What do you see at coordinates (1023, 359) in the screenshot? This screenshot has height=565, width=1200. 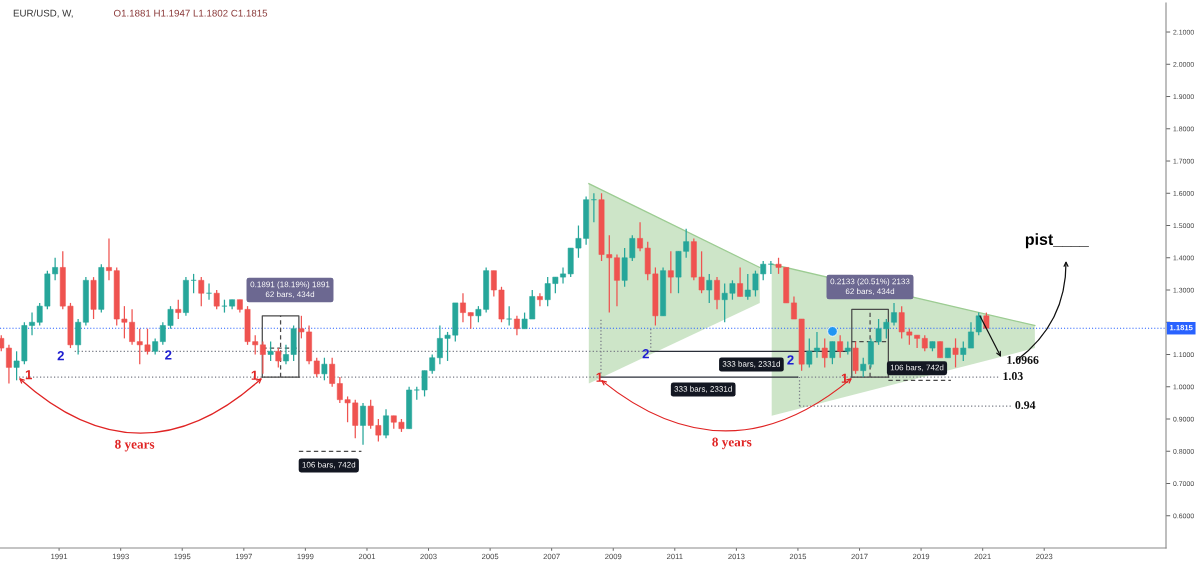 I see `annotation: 1.0966` at bounding box center [1023, 359].